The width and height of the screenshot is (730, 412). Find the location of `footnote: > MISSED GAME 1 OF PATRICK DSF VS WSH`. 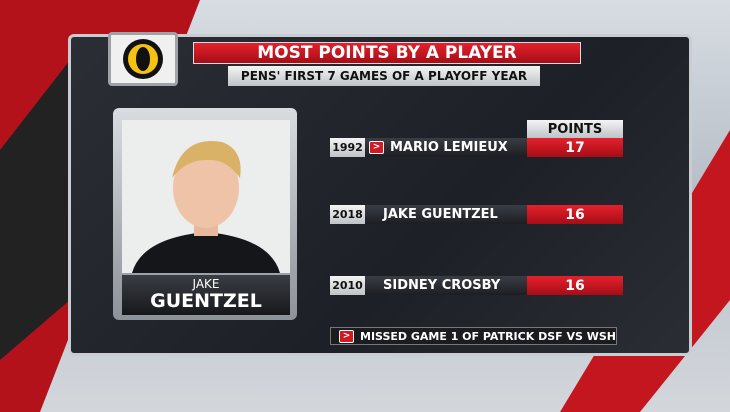

footnote: > MISSED GAME 1 OF PATRICK DSF VS WSH is located at coordinates (473, 336).